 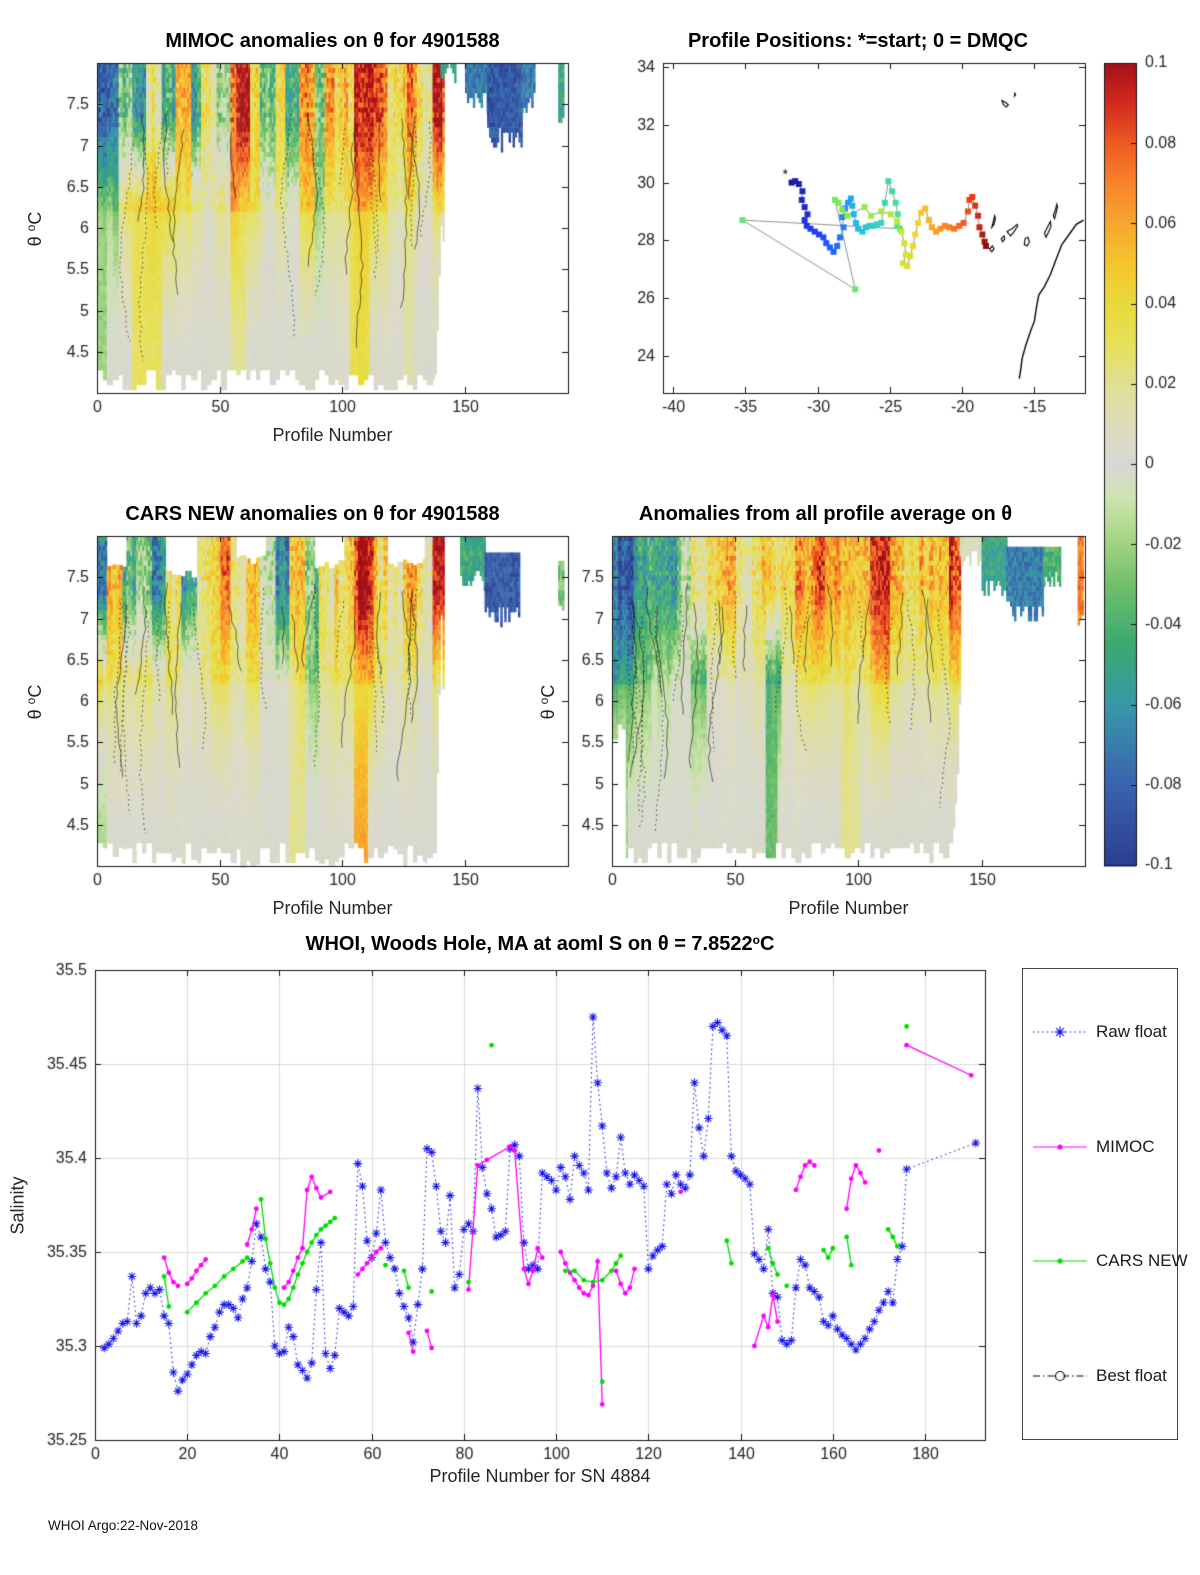 What do you see at coordinates (540, 1476) in the screenshot?
I see `salinity-xlabel: Profile Number for SN 4884` at bounding box center [540, 1476].